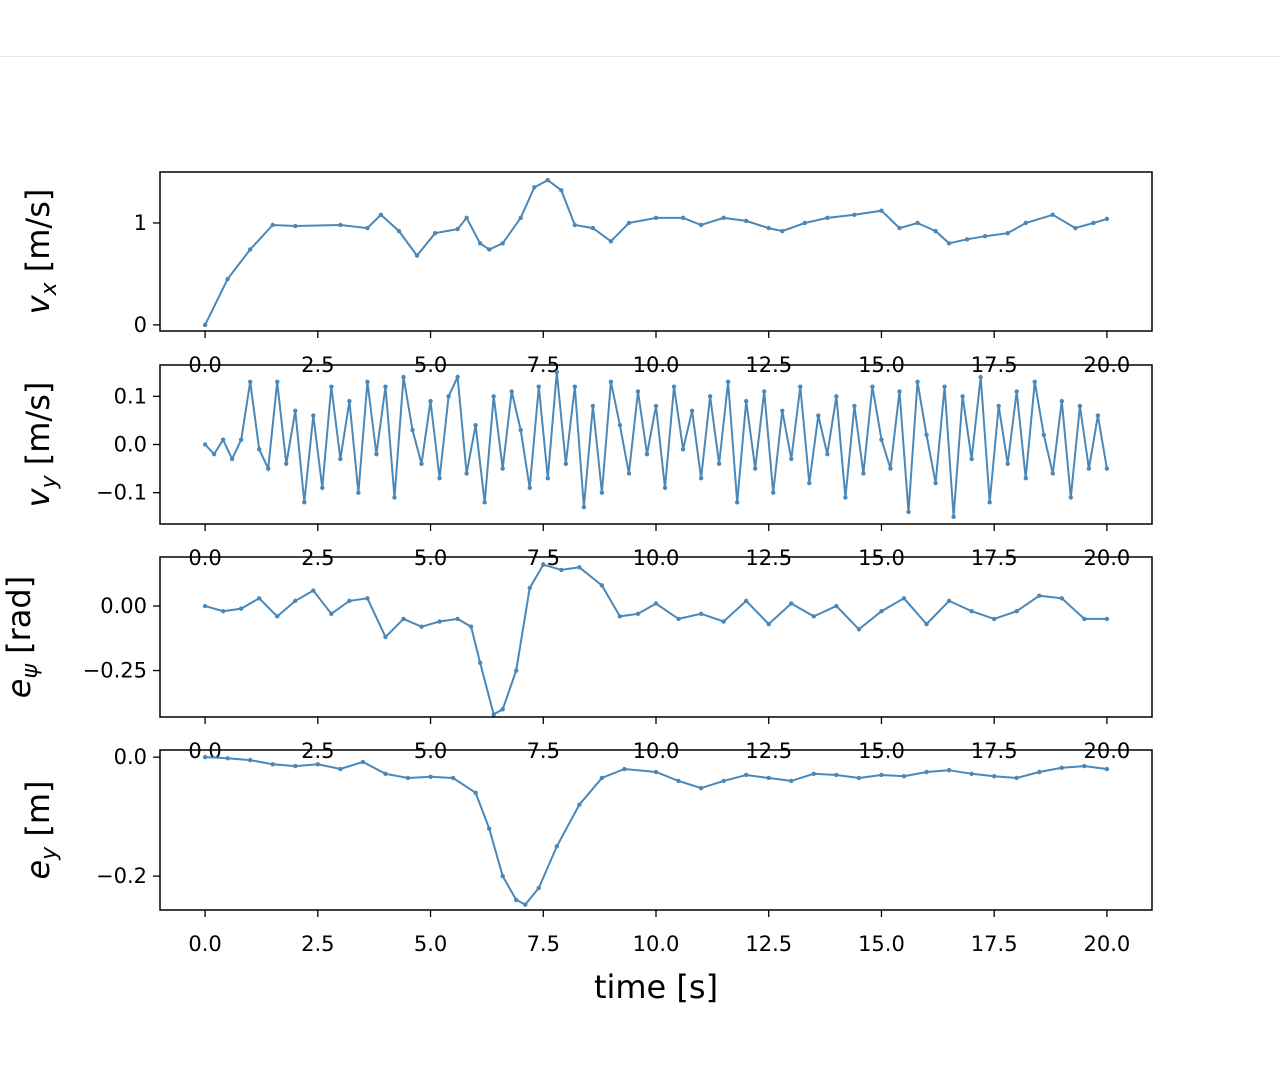 The image size is (1280, 1088). What do you see at coordinates (1107, 558) in the screenshot?
I see `x-tick-label: 20.0` at bounding box center [1107, 558].